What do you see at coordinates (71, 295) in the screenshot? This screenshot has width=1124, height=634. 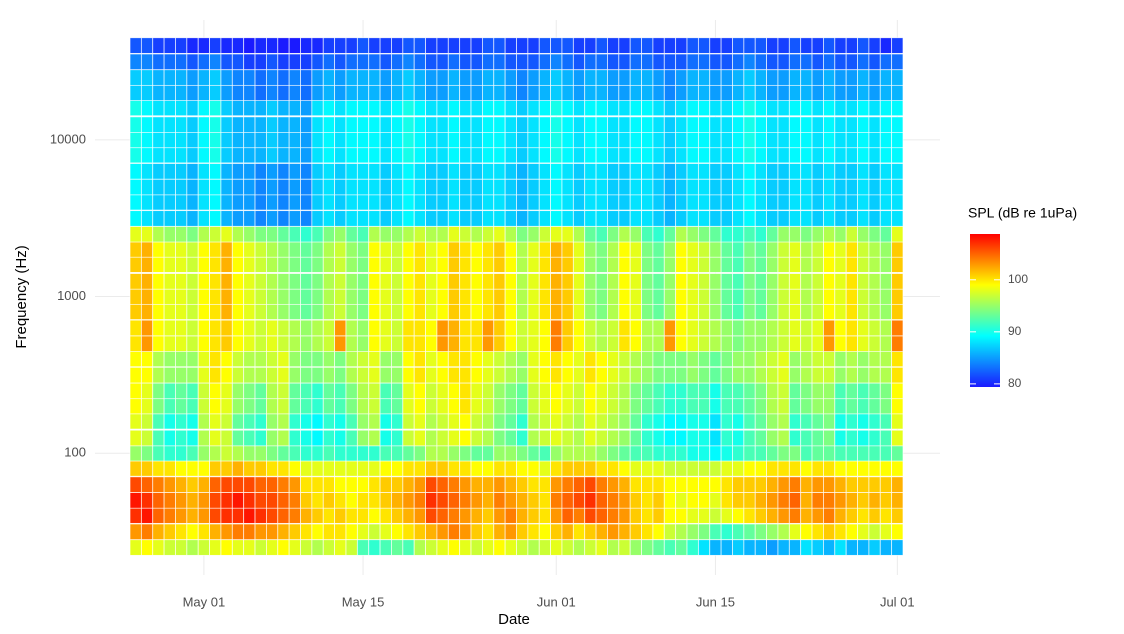 I see `y-tick-label: 1000` at bounding box center [71, 295].